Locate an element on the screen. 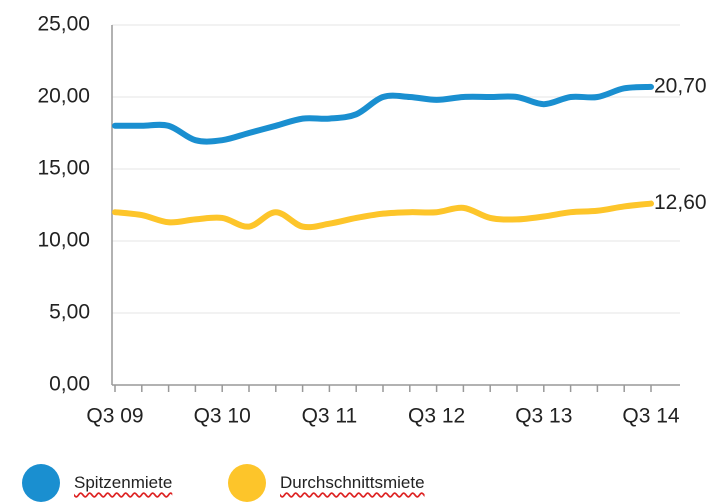  y-tick-label: 10,00 is located at coordinates (63, 240).